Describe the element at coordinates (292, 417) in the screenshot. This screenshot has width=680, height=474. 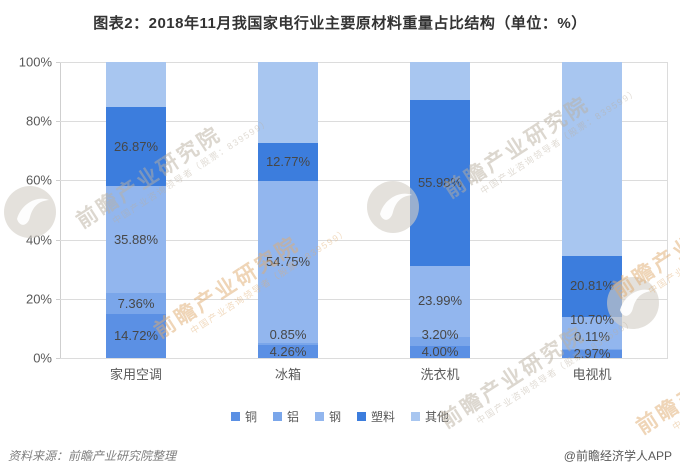
I see `legend-label: 铝` at that location.